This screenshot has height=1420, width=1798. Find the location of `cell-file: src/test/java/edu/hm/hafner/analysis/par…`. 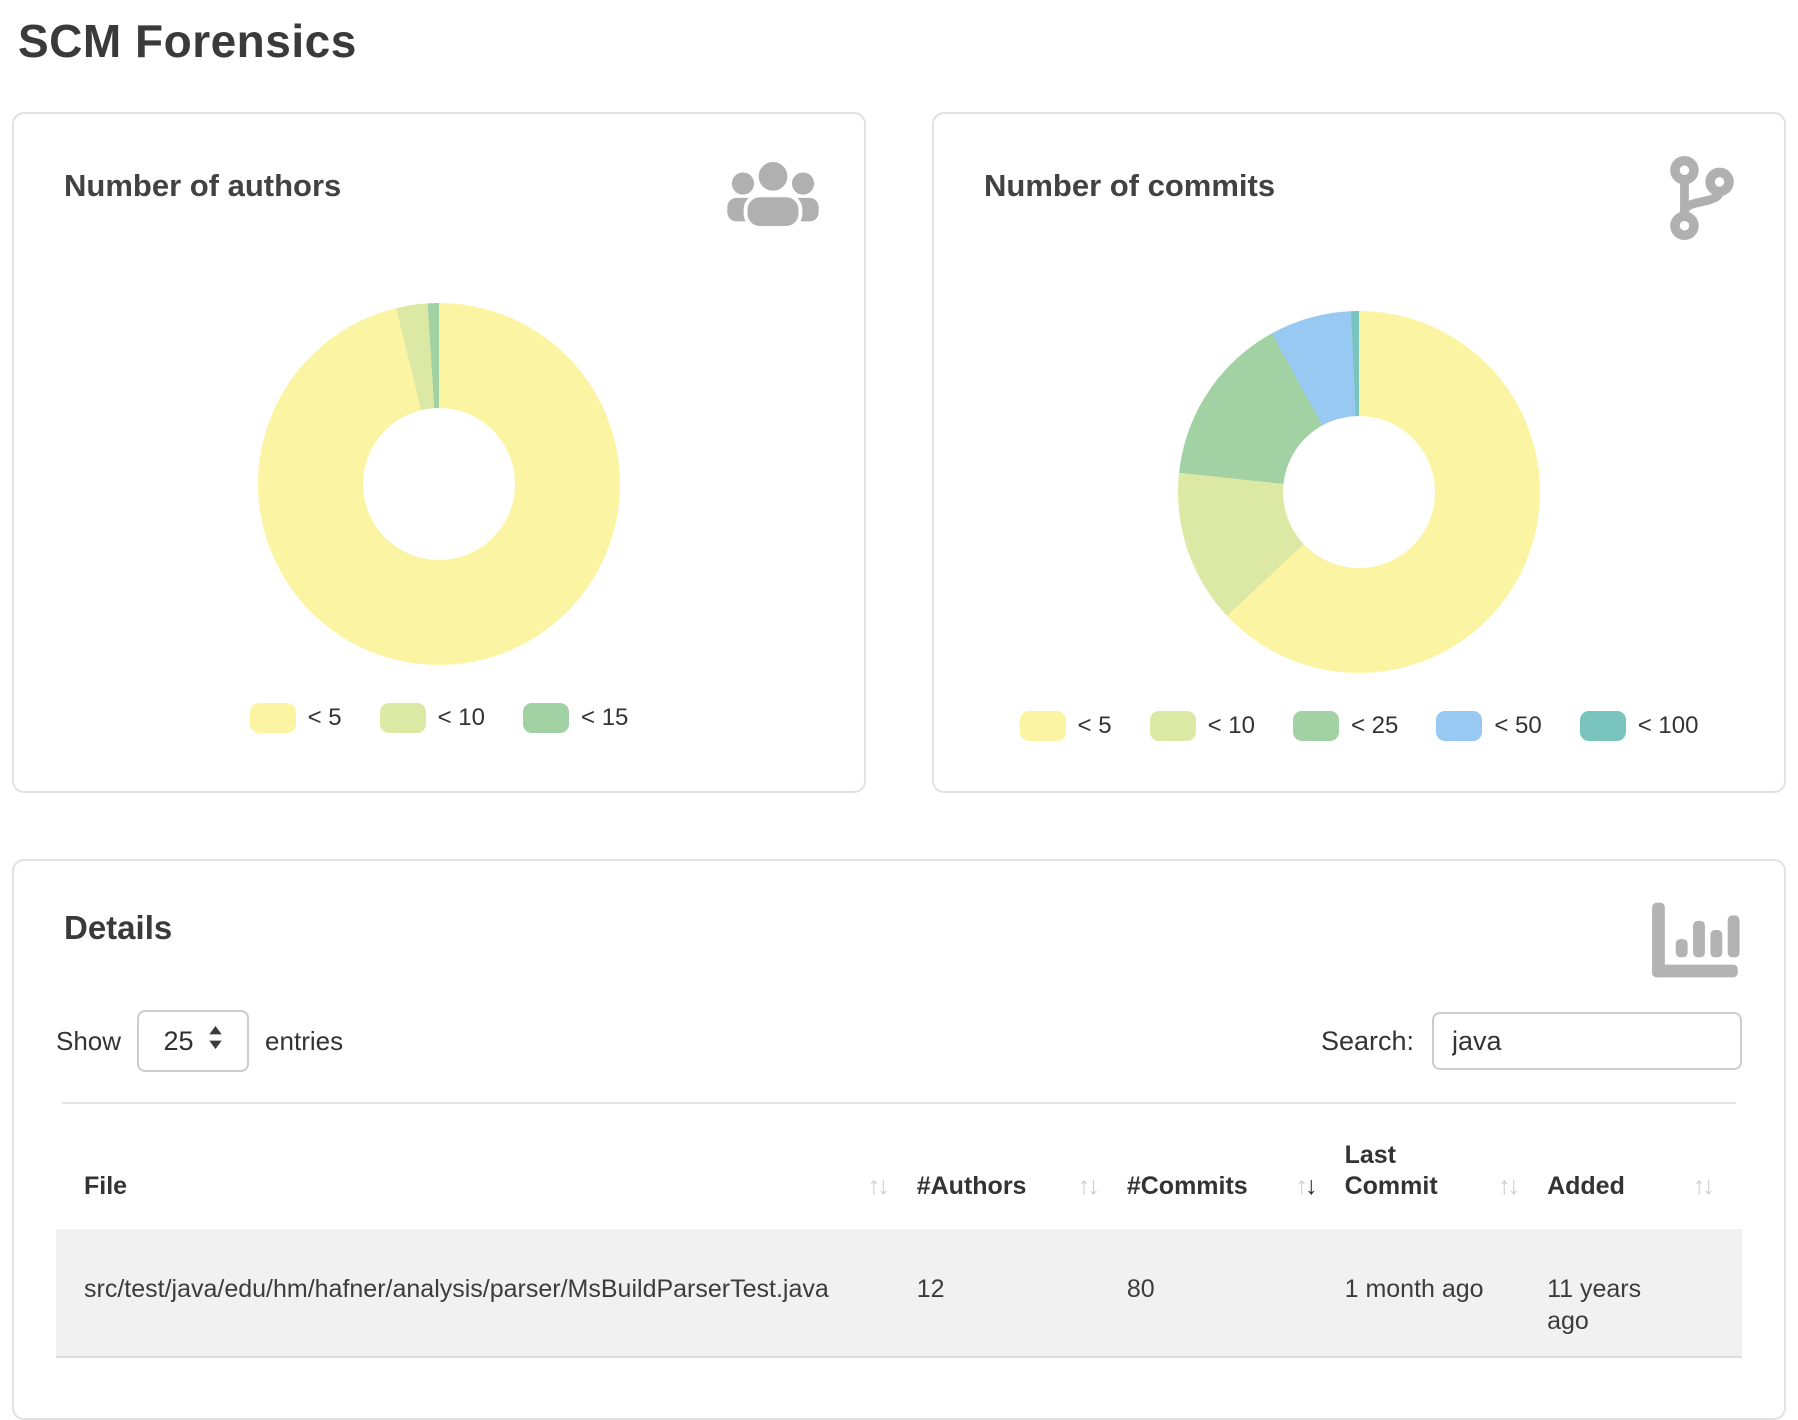

cell-file: src/test/java/edu/hm/hafner/analysis/par… is located at coordinates (456, 1288).